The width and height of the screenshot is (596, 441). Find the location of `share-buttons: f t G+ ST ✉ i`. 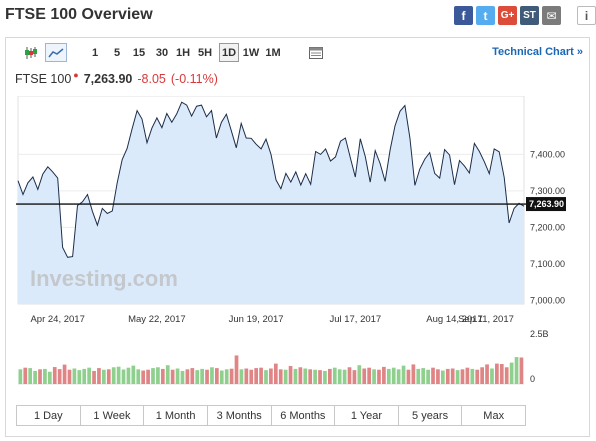

share-buttons: f t G+ ST ✉ i is located at coordinates (525, 15).